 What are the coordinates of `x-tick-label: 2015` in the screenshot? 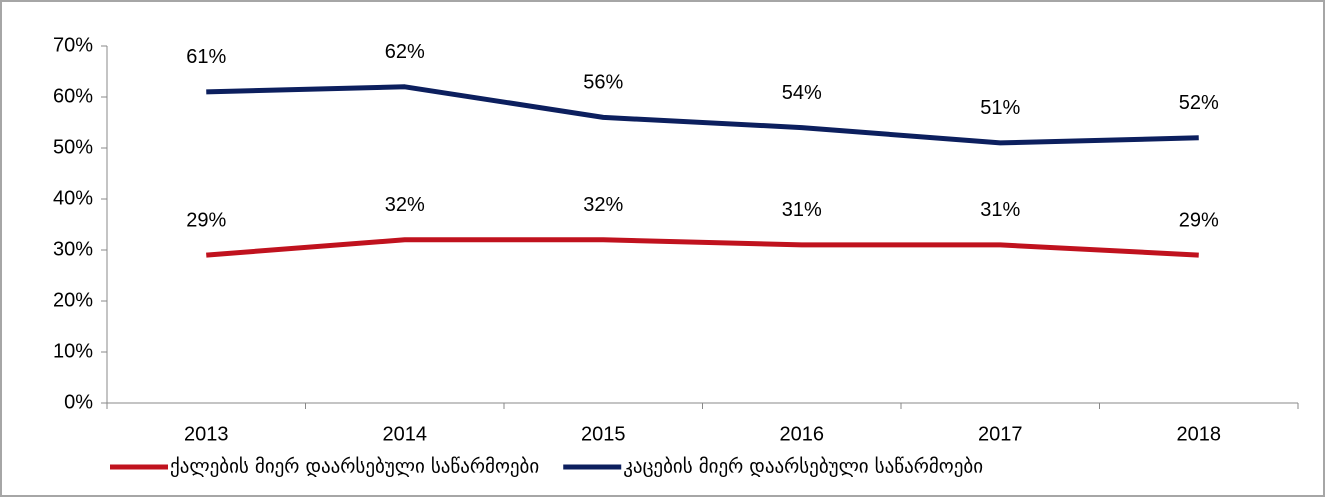 It's located at (603, 434).